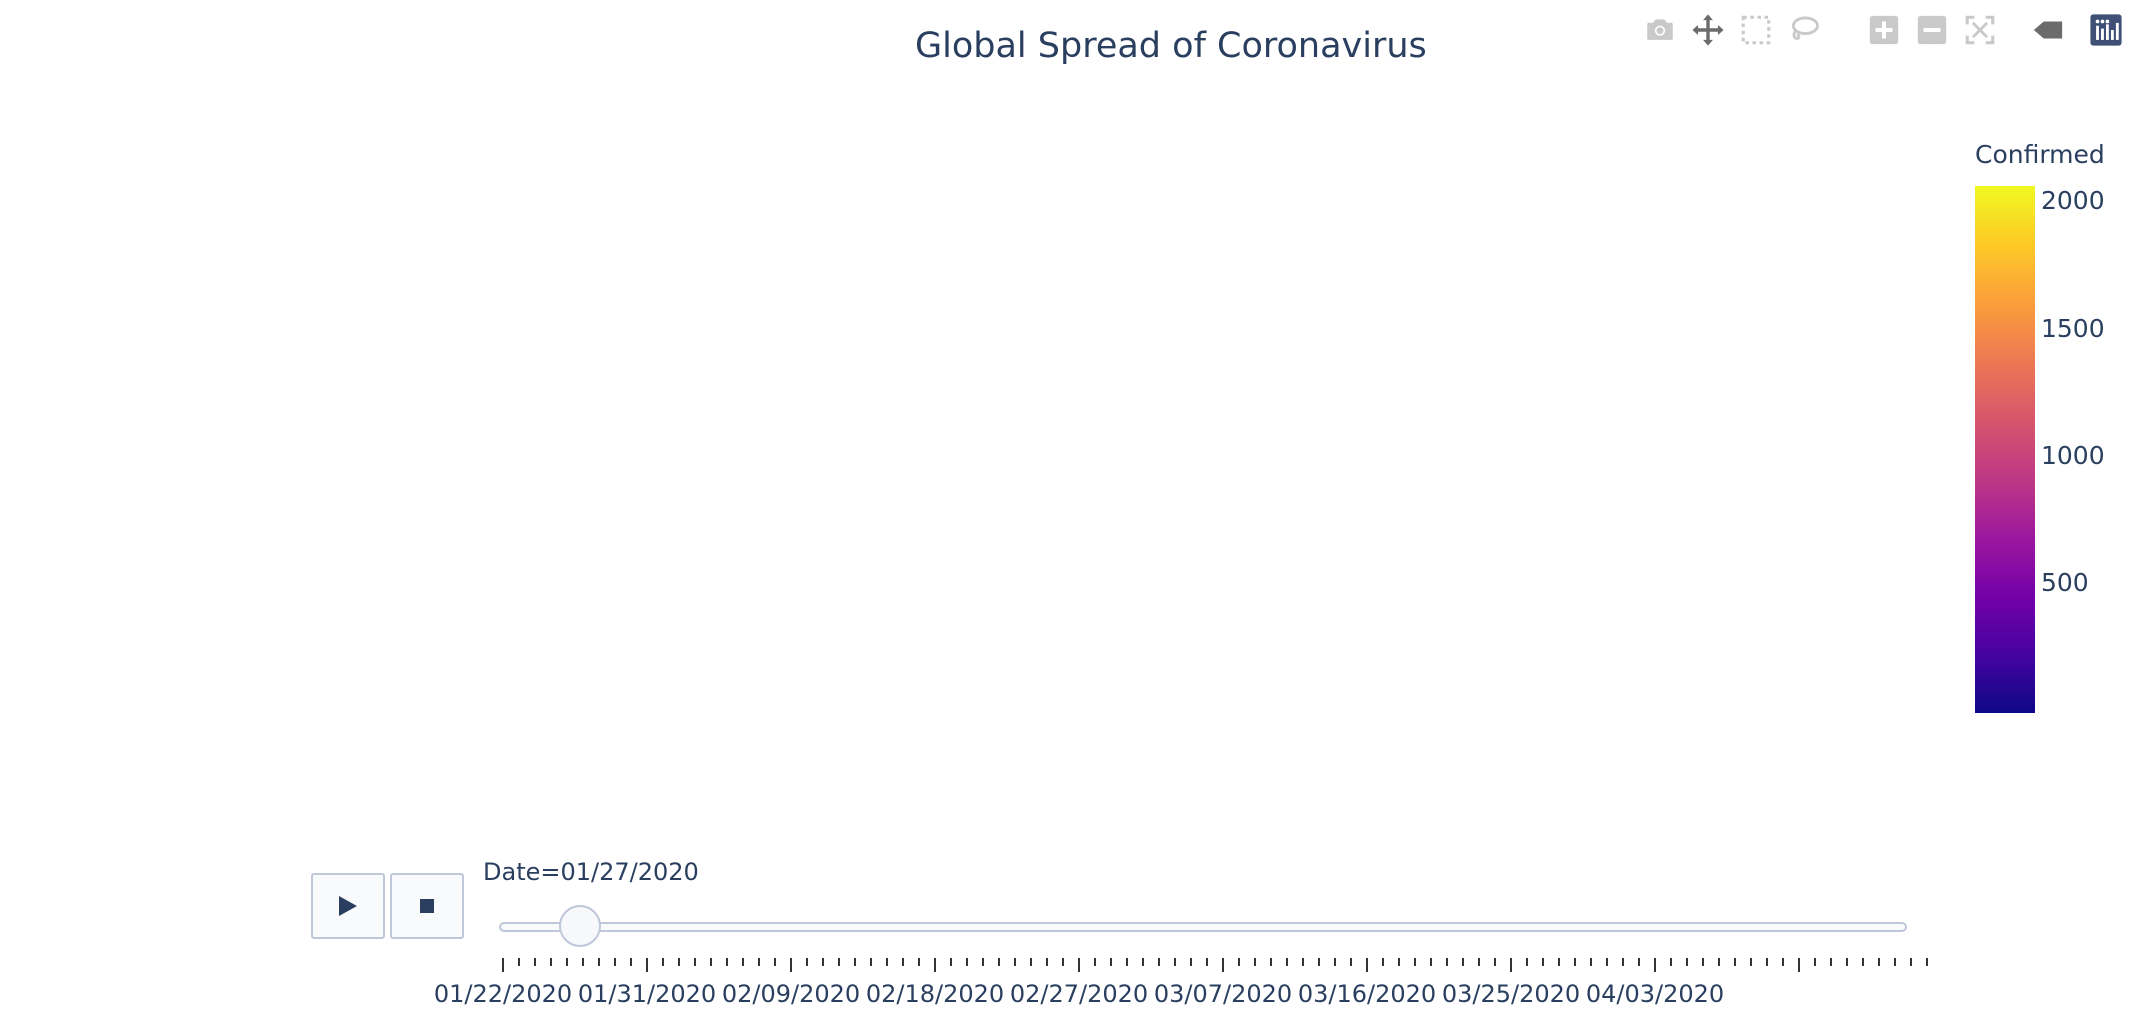  I want to click on slider-date-label: 03/25/2020, so click(1511, 994).